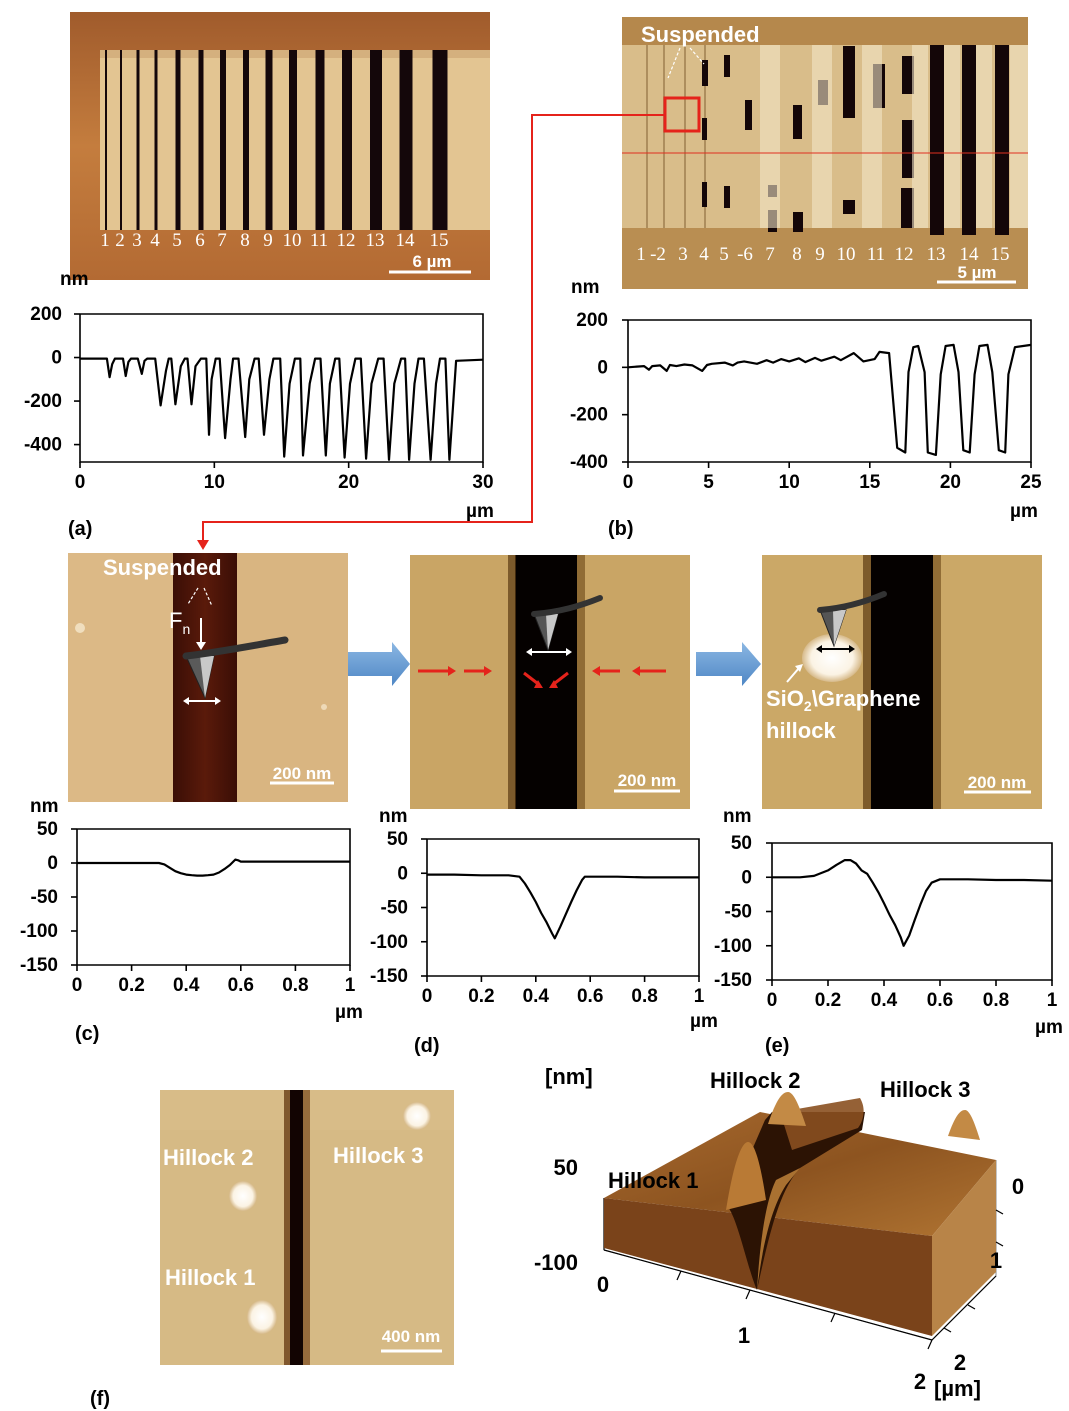 The height and width of the screenshot is (1411, 1069). I want to click on label-hillock-1-f: Hillock 1, so click(210, 1277).